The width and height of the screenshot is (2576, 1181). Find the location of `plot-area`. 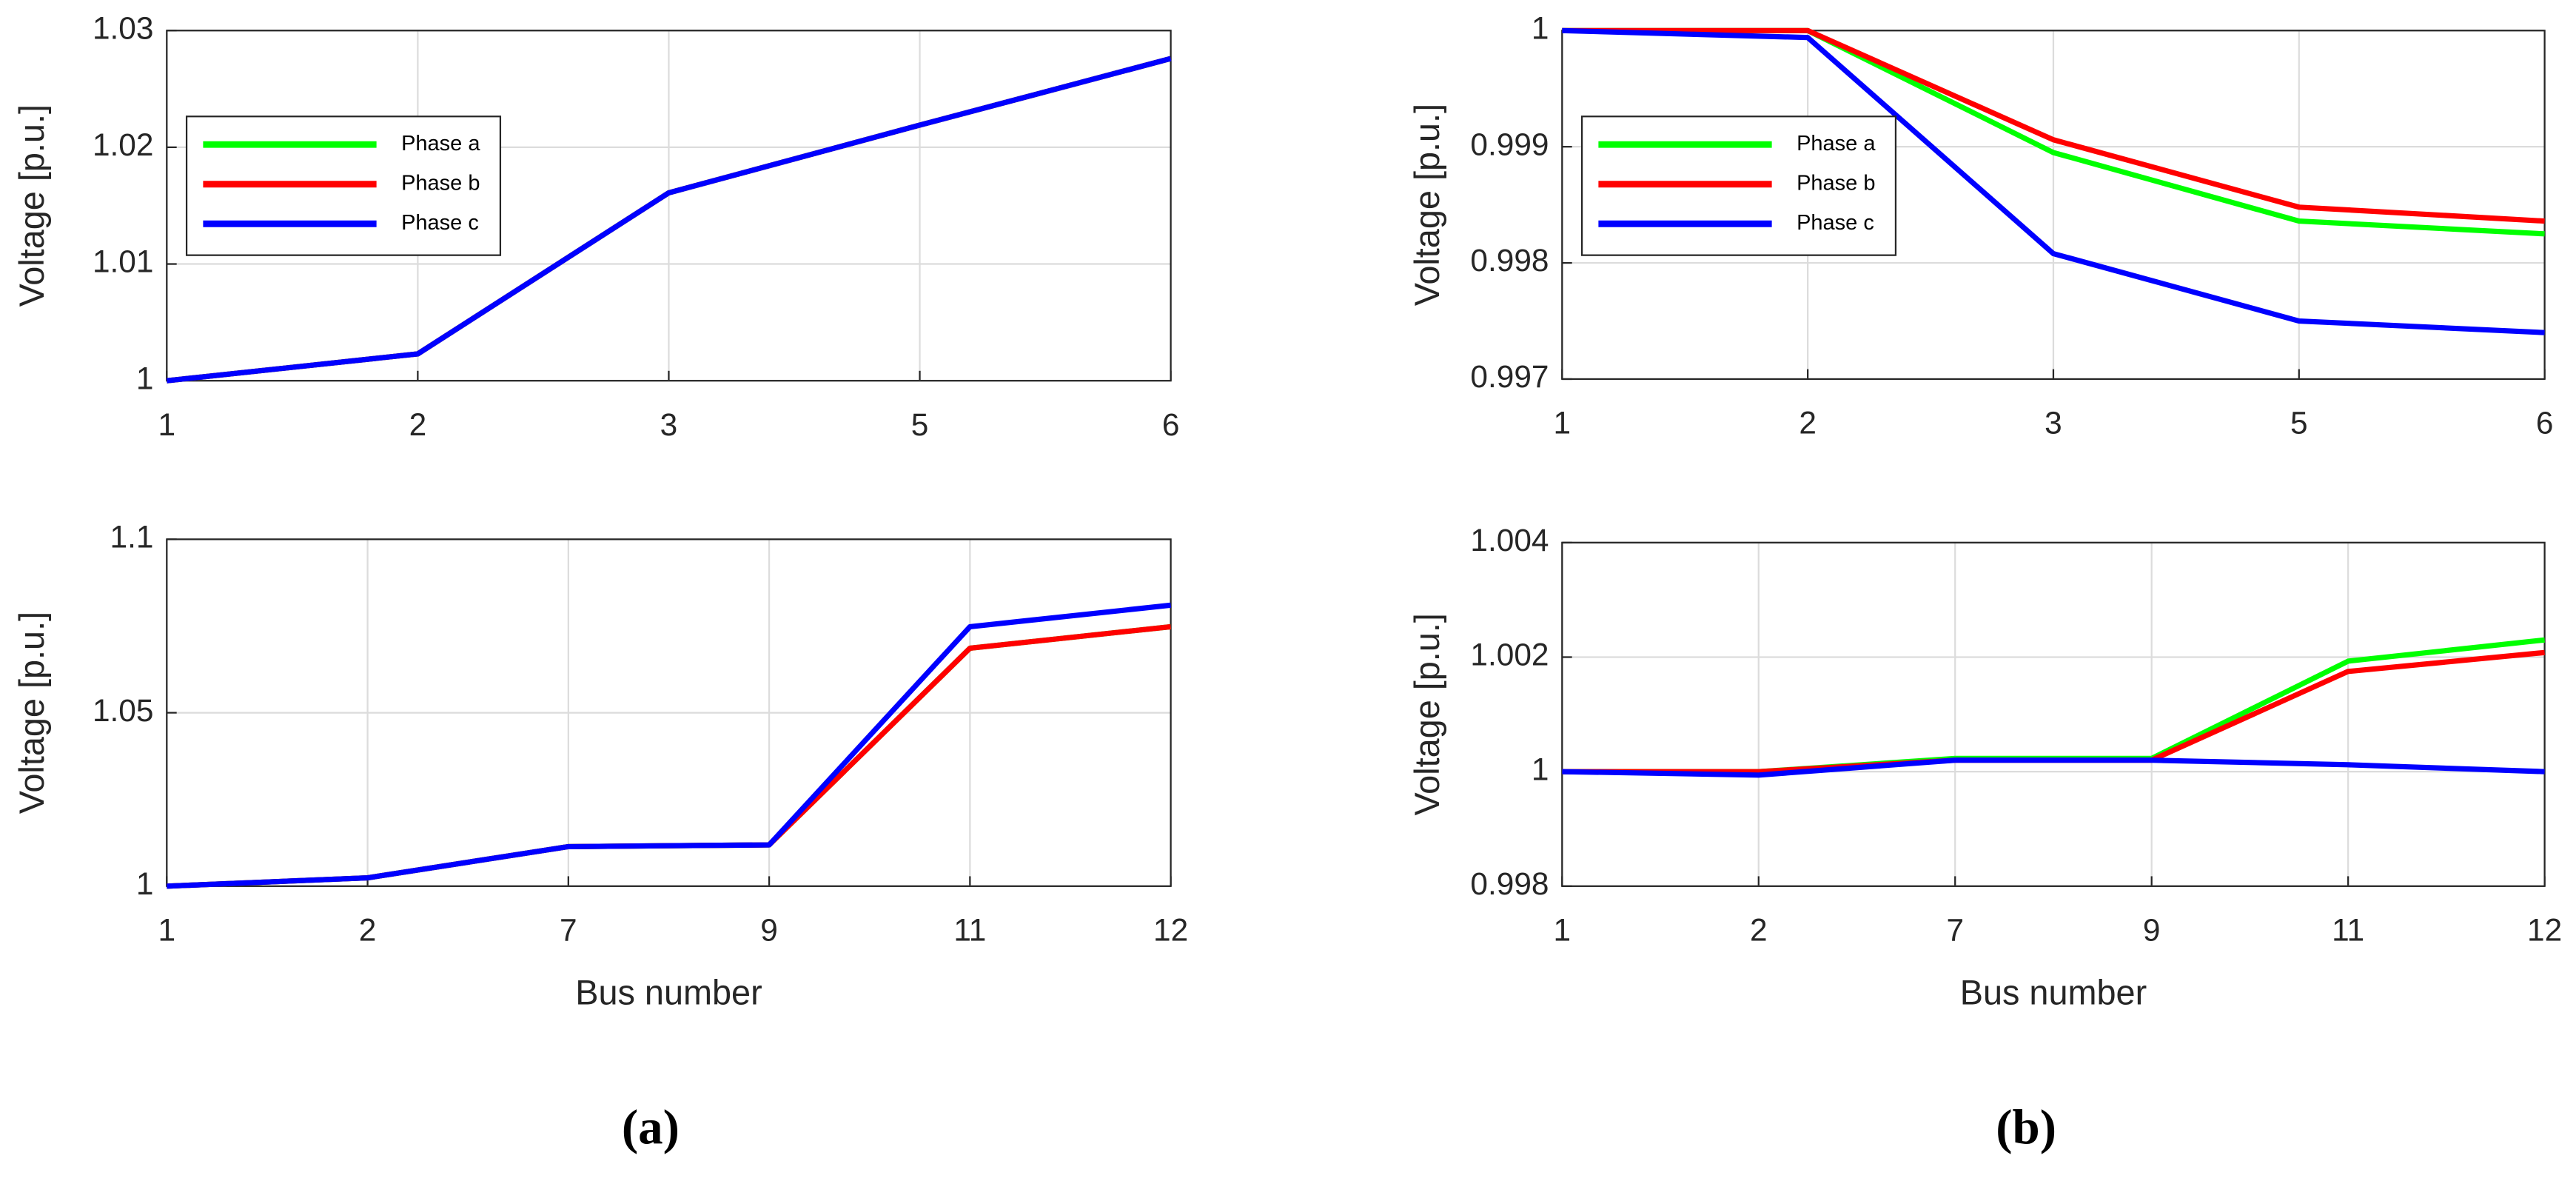

plot-area is located at coordinates (2053, 714).